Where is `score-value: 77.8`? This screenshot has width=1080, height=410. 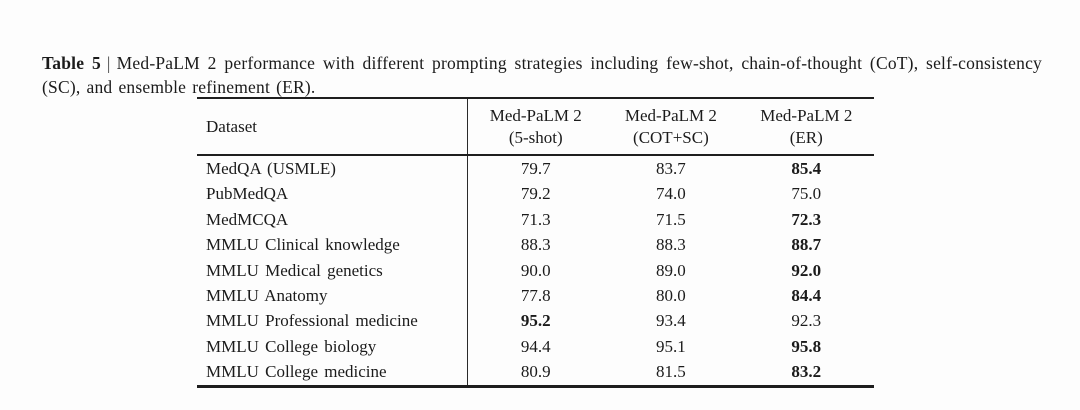
score-value: 77.8 is located at coordinates (535, 296).